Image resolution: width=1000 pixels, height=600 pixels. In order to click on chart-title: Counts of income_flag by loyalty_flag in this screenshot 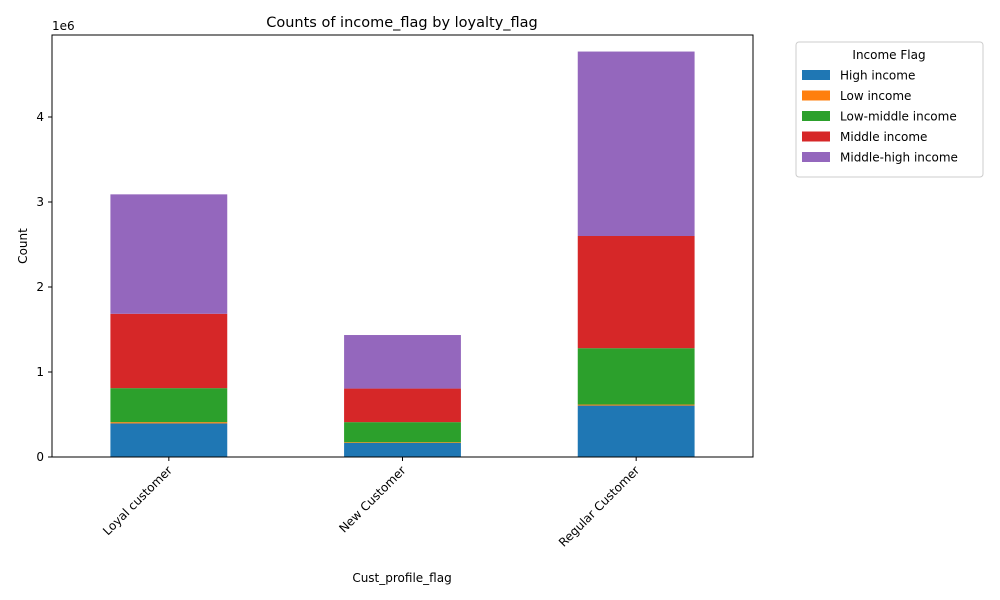, I will do `click(402, 23)`.